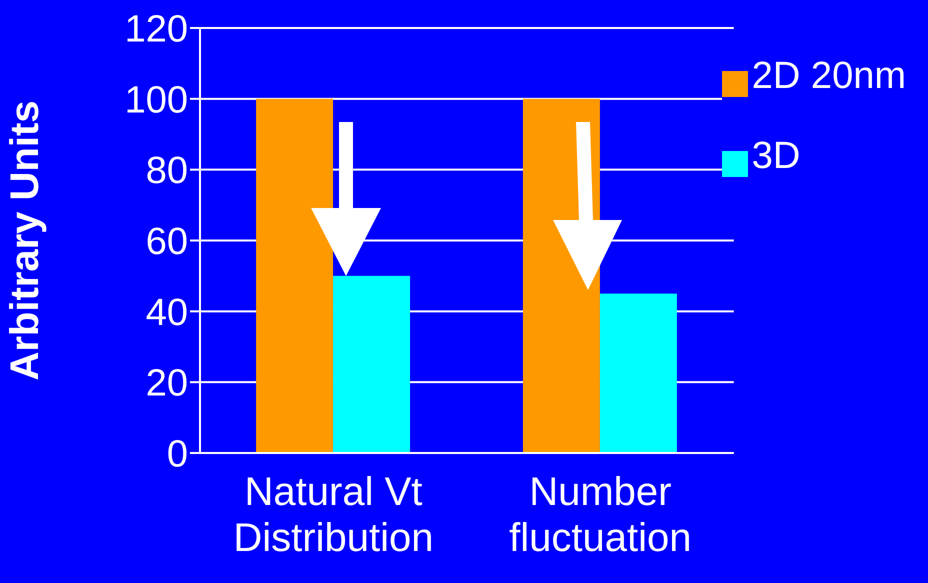  Describe the element at coordinates (177, 454) in the screenshot. I see `y-tick-label: 0` at that location.